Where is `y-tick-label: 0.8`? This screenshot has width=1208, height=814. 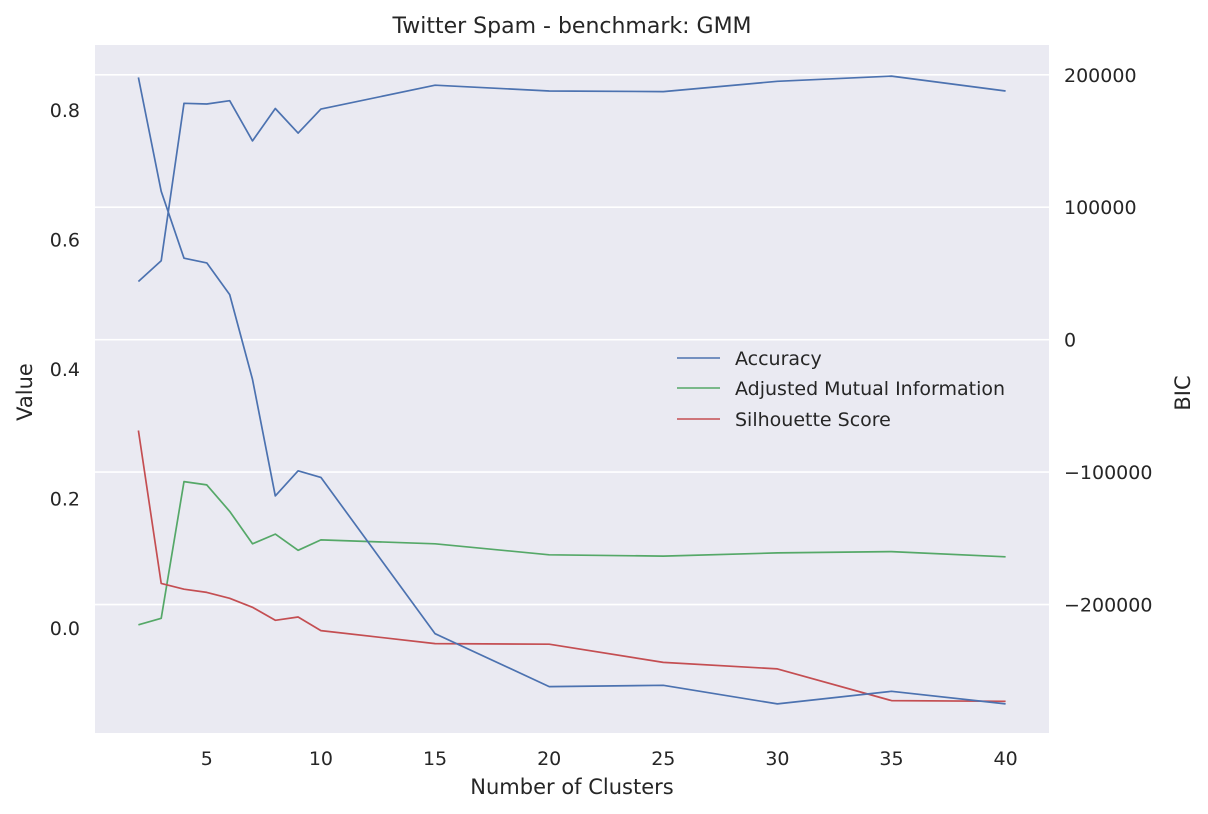 y-tick-label: 0.8 is located at coordinates (65, 111).